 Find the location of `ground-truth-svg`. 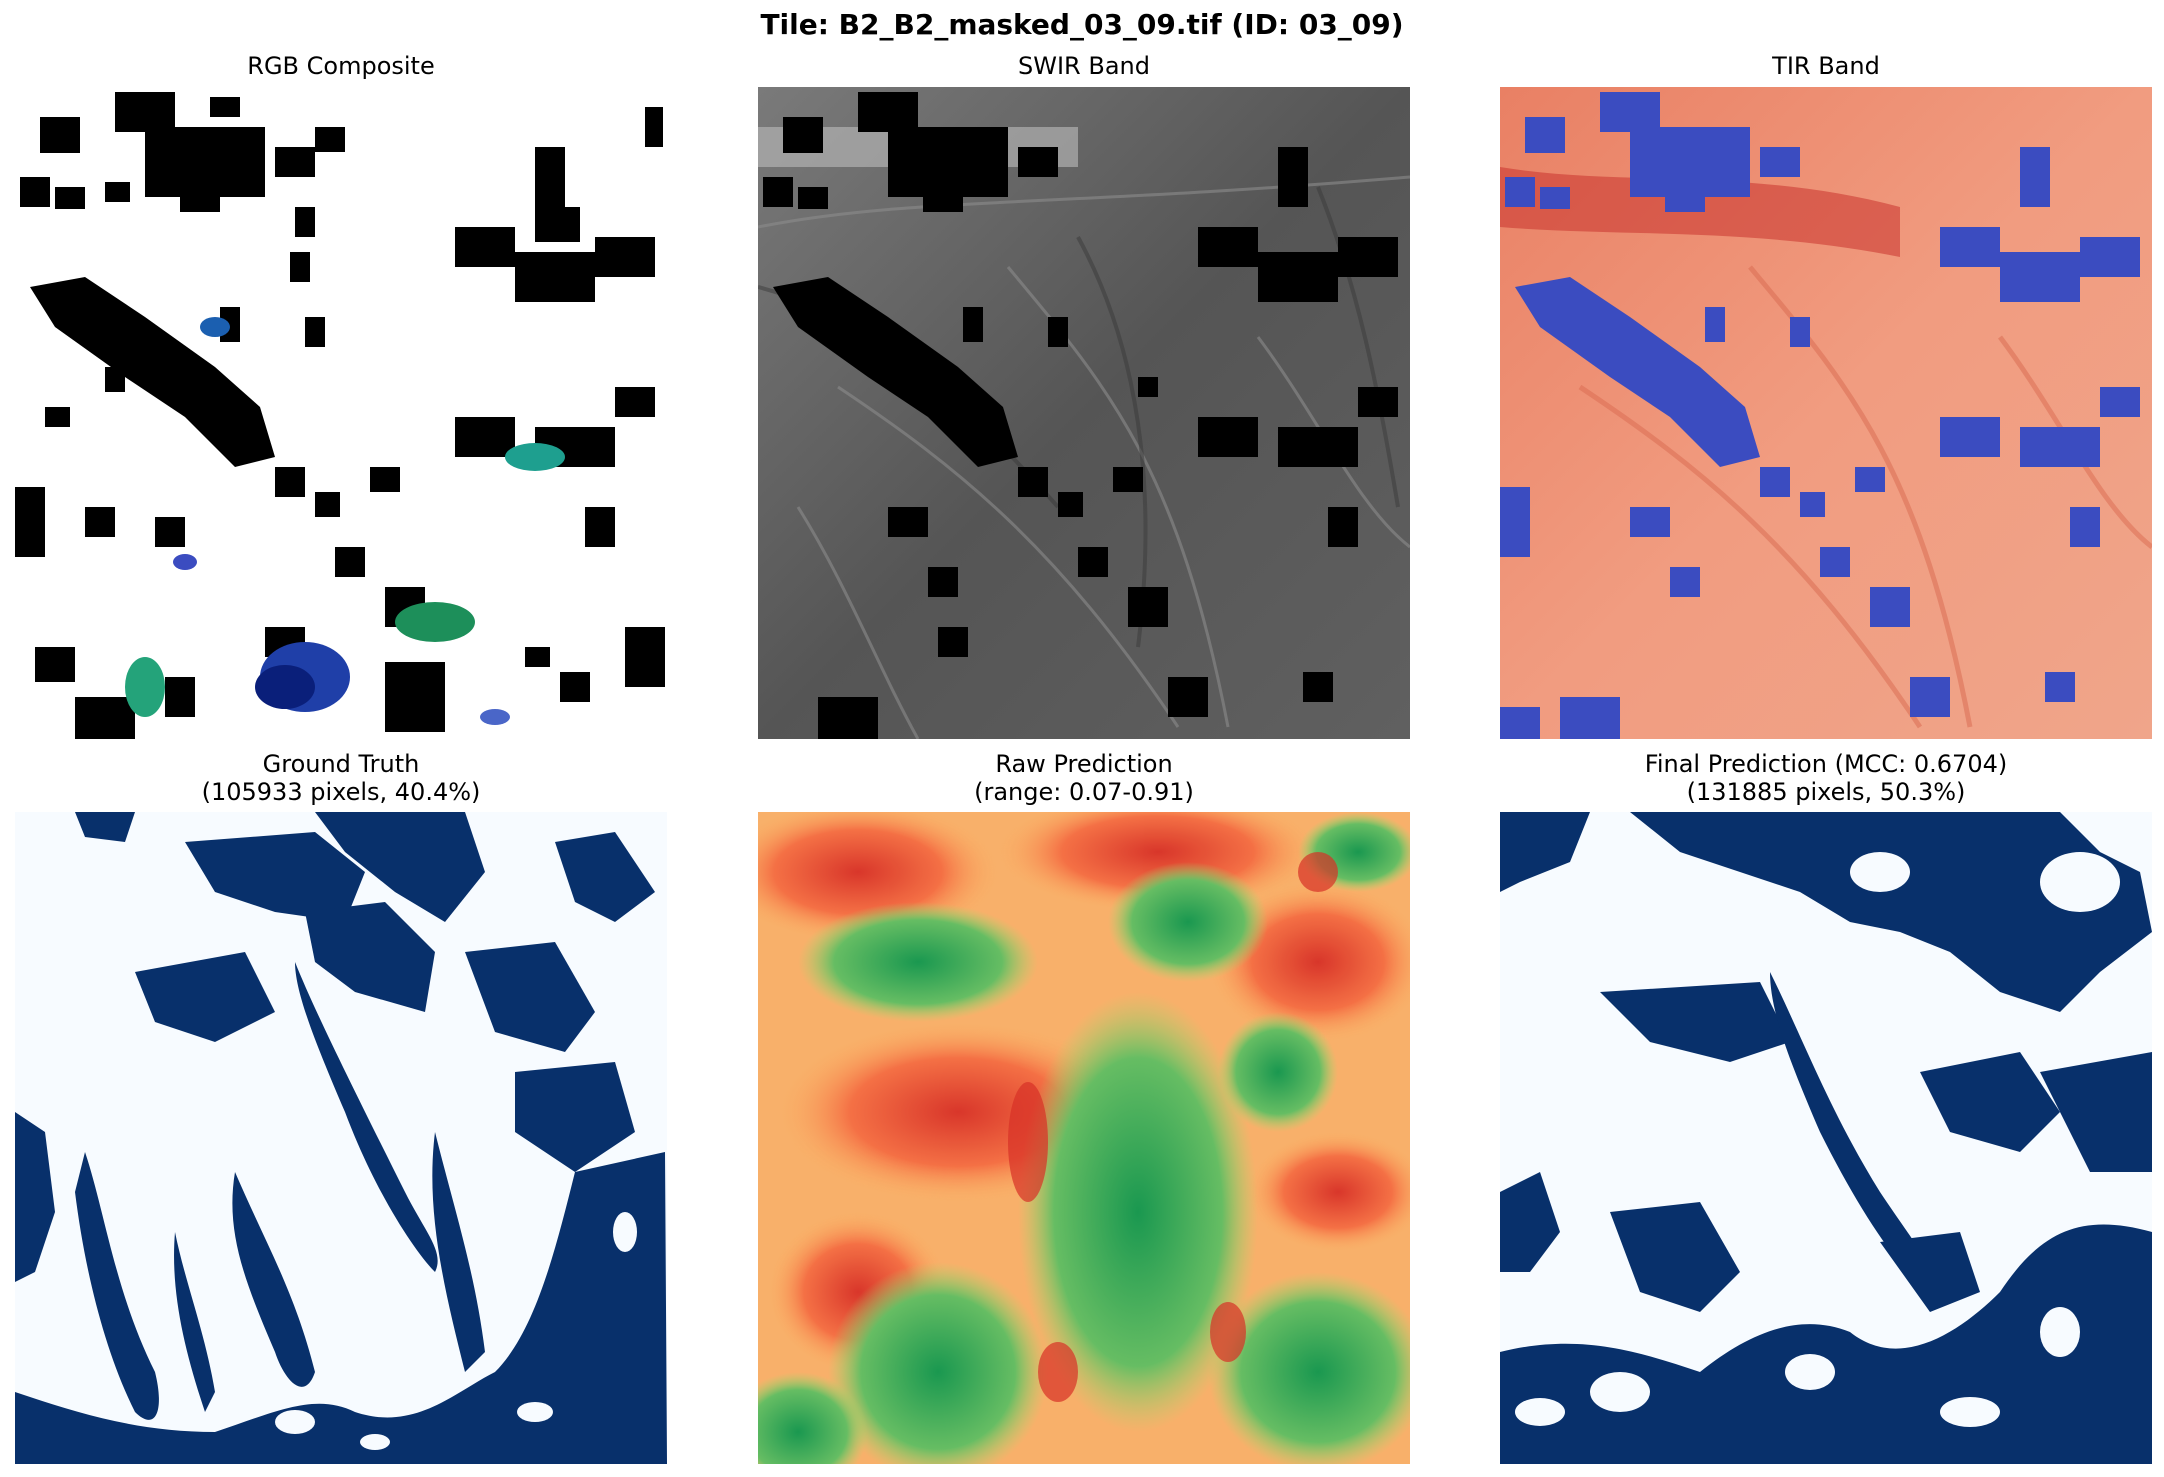

ground-truth-svg is located at coordinates (341, 1138).